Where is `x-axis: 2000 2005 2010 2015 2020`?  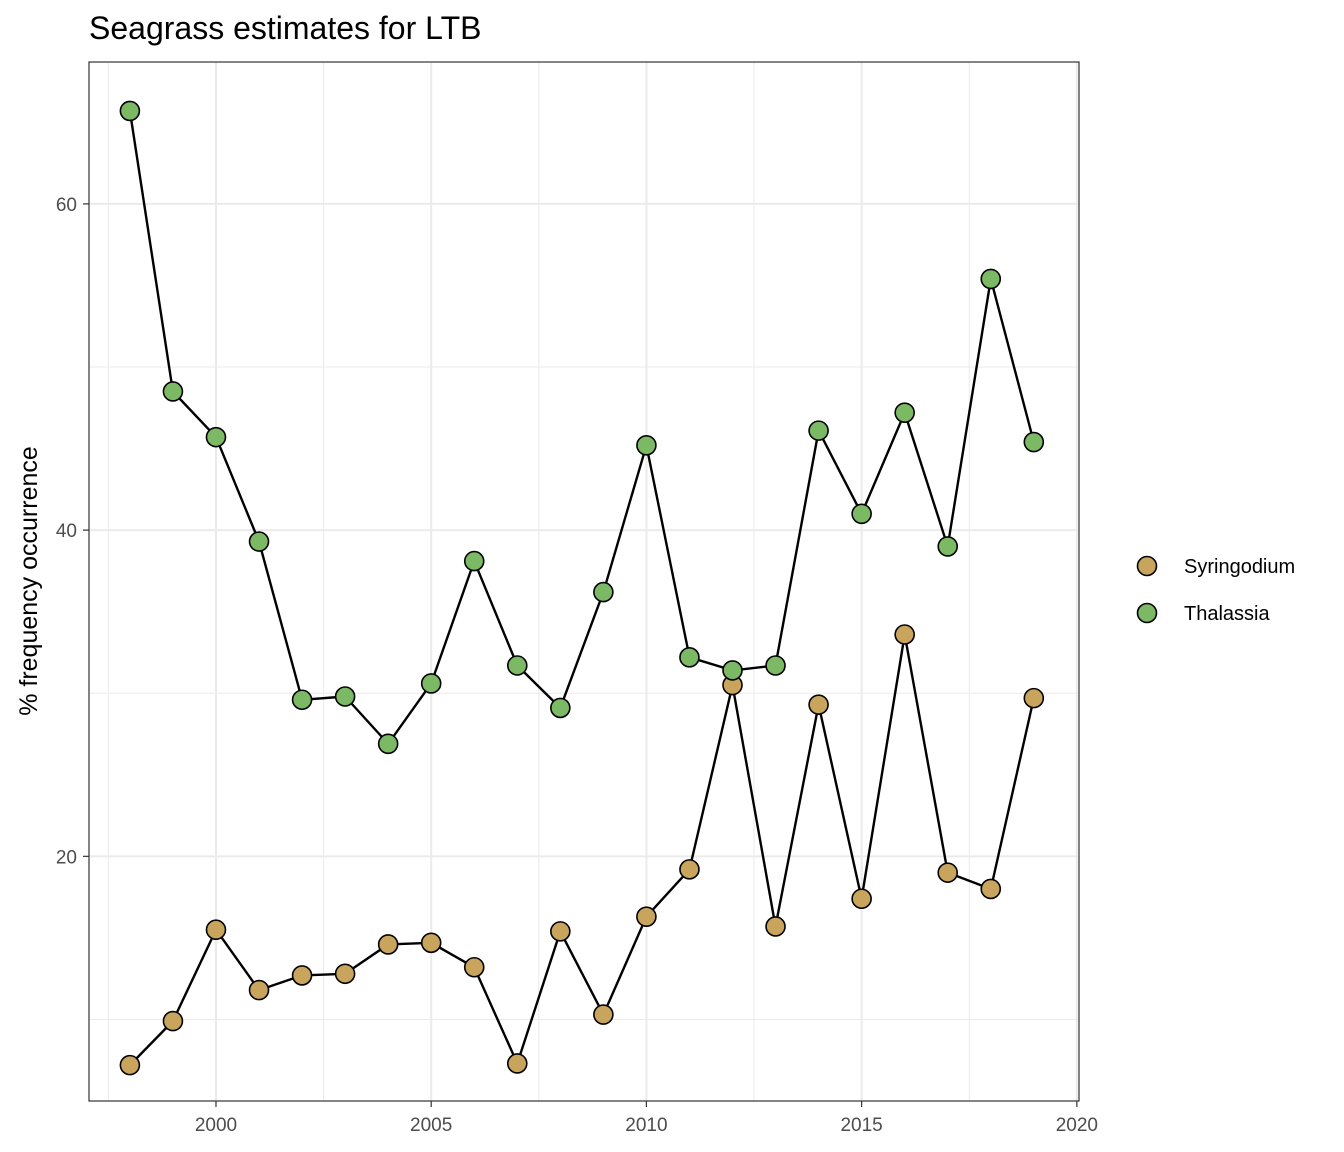
x-axis: 2000 2005 2010 2015 2020 is located at coordinates (646, 1118).